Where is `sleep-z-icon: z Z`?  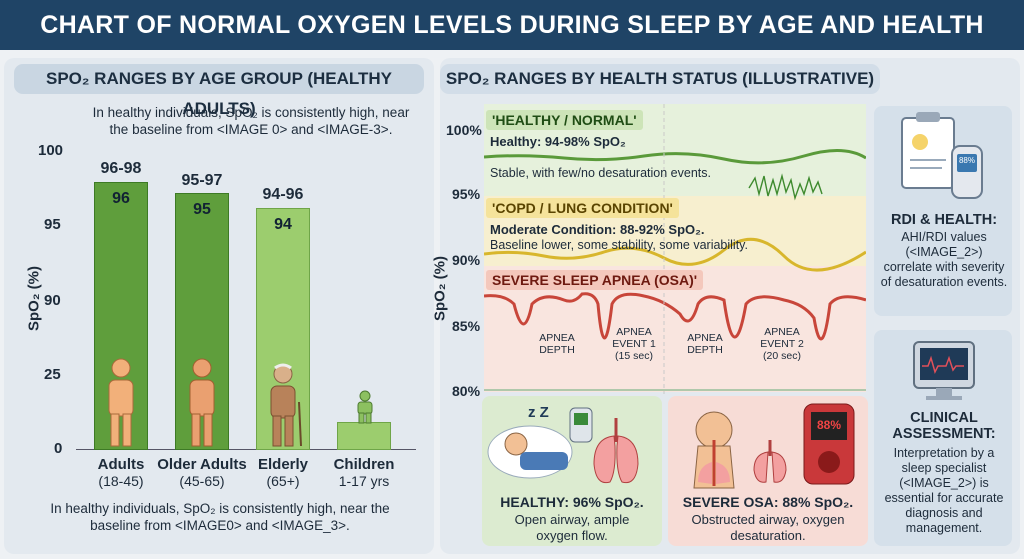
sleep-z-icon: z Z is located at coordinates (538, 412).